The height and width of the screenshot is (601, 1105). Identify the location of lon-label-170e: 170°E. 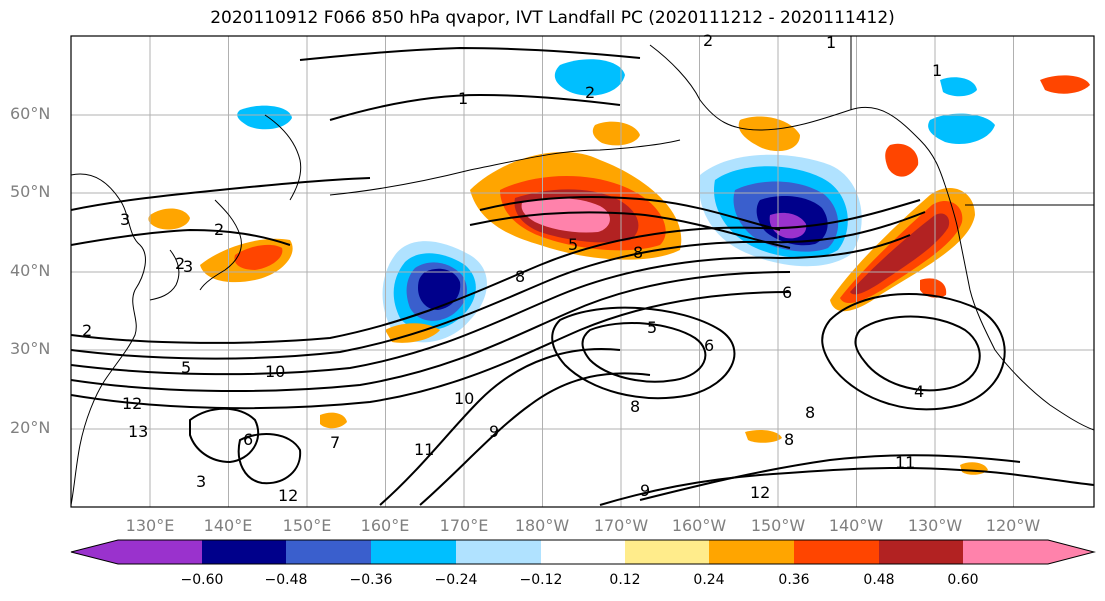
(464, 525).